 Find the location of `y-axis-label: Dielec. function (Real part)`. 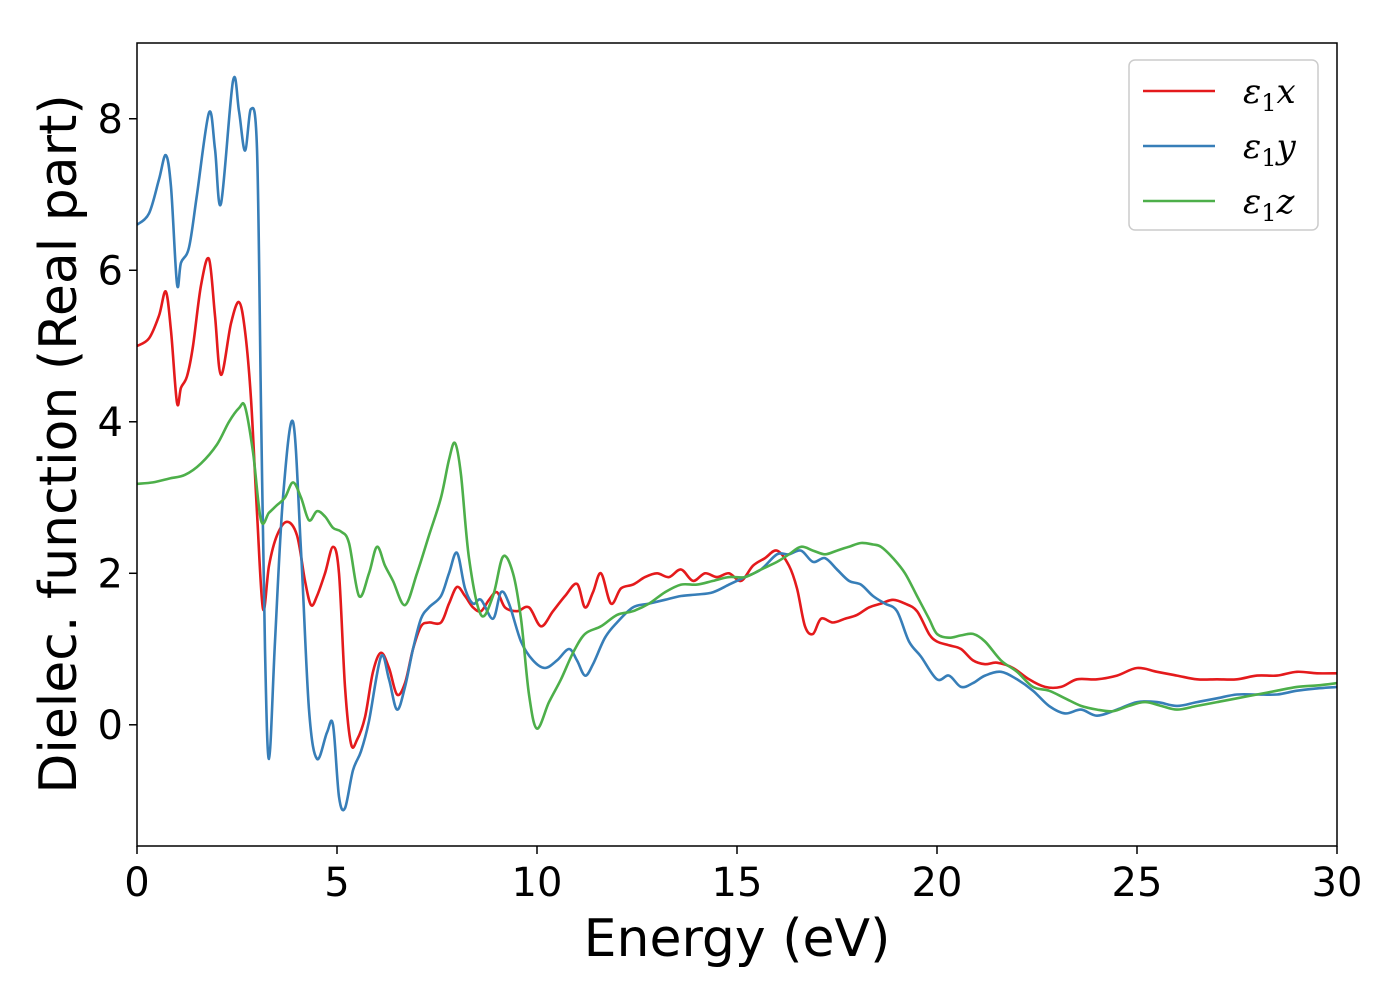

y-axis-label: Dielec. function (Real part) is located at coordinates (59, 443).